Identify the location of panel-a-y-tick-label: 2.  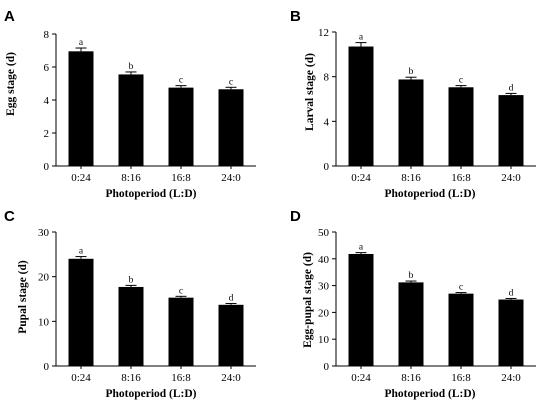
(47, 134).